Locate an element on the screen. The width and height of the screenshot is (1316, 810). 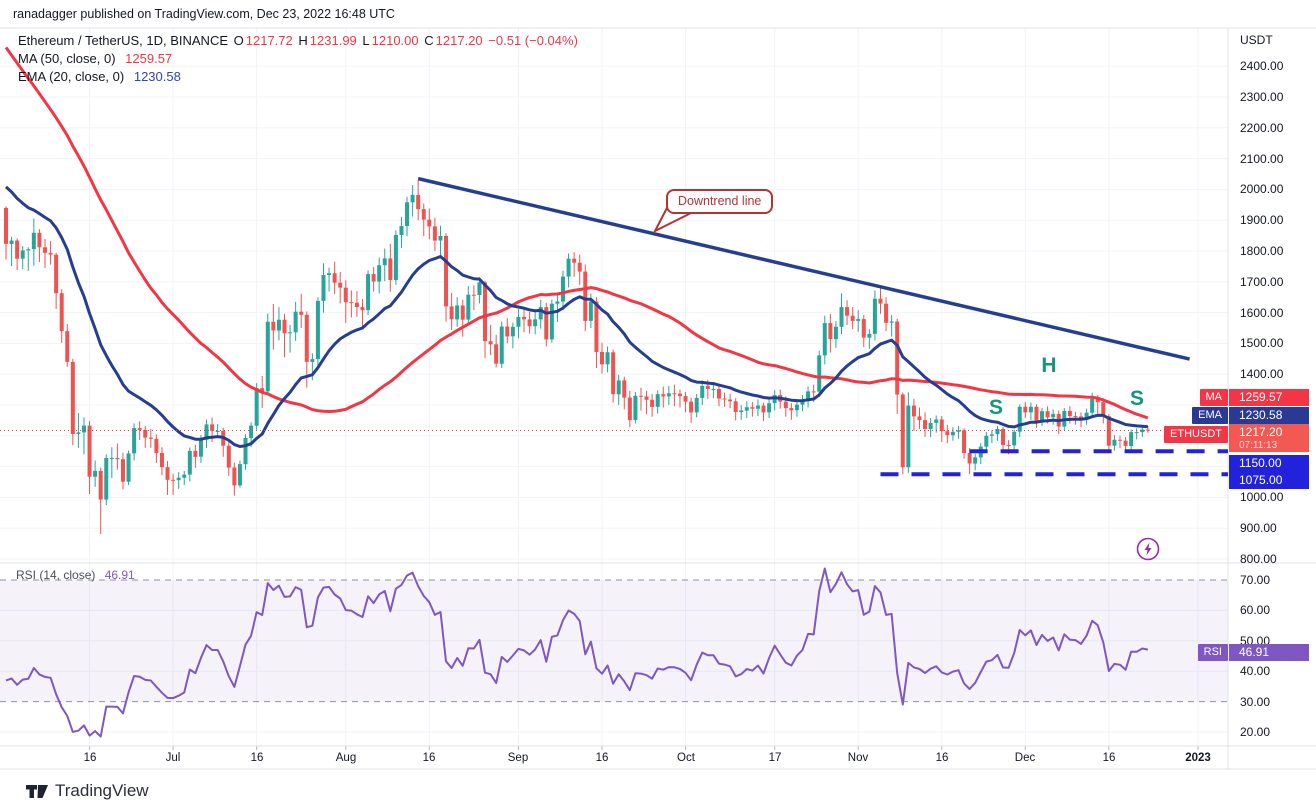
close-value: 1217.20 is located at coordinates (459, 40).